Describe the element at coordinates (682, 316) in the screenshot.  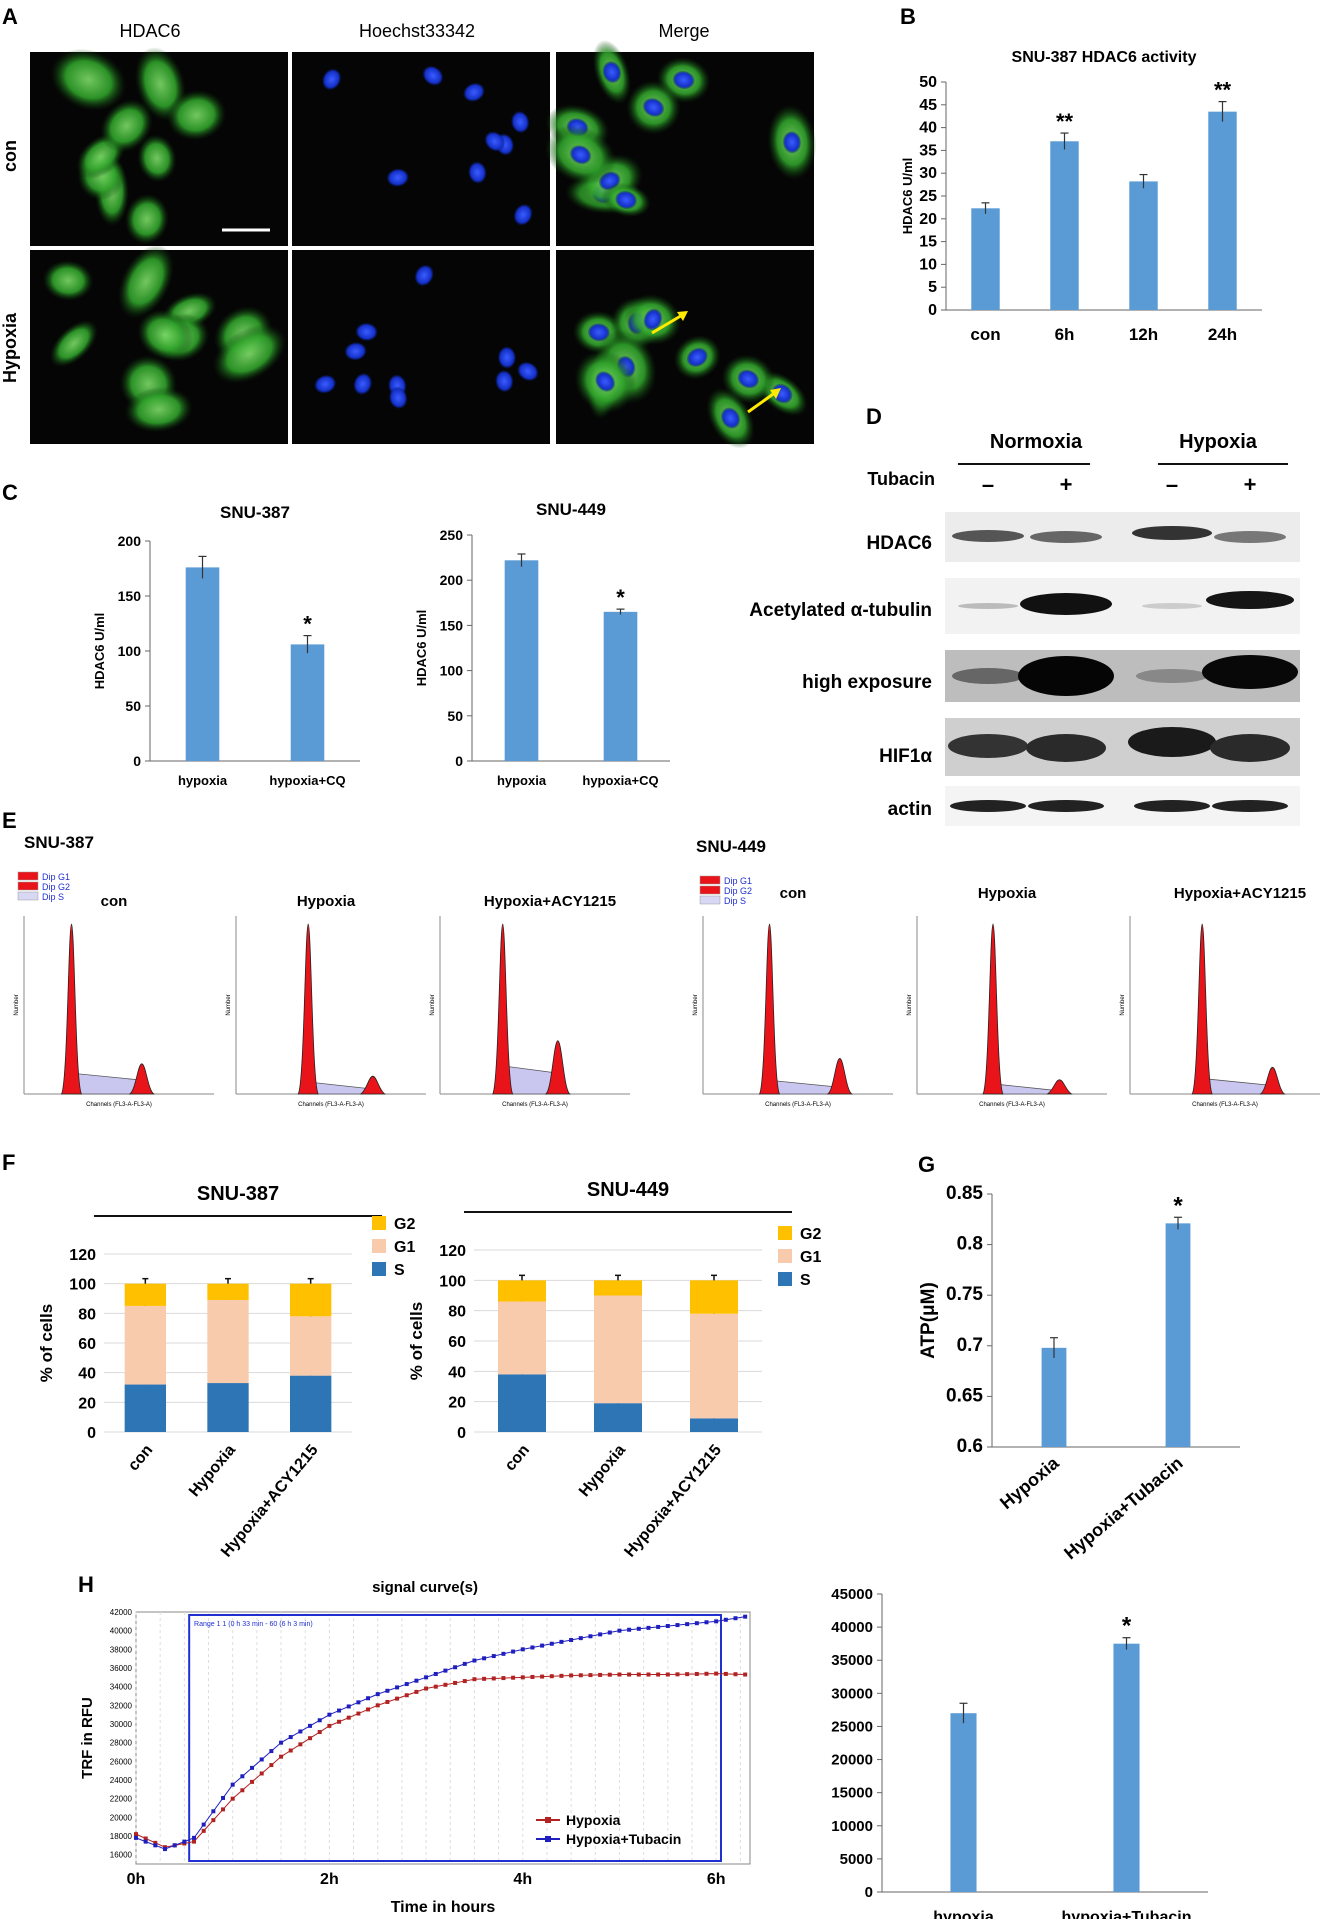
I see `arrow-head` at that location.